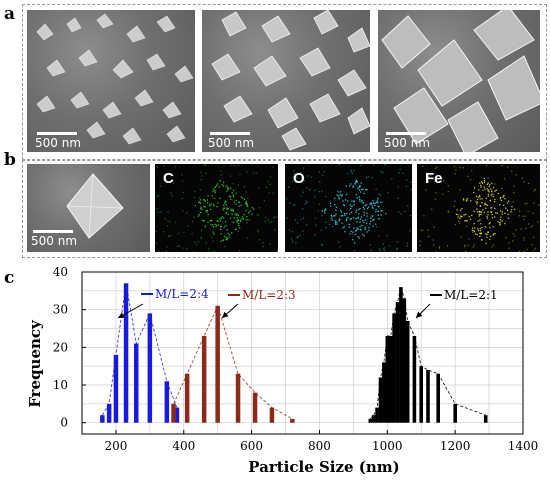  I want to click on scale-label-a1: 500 nm, so click(58, 143).